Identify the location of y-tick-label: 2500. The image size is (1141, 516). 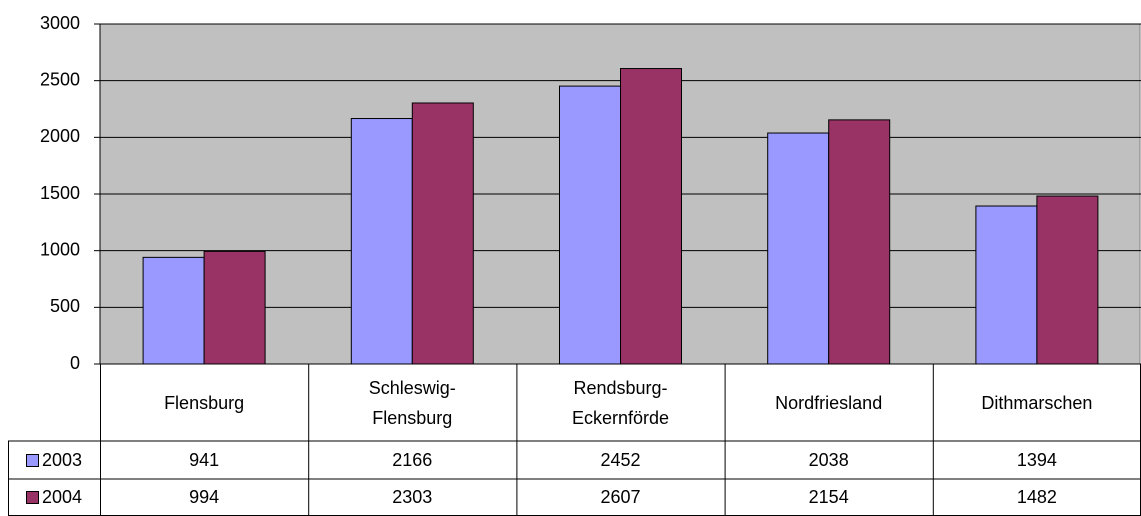
(60, 79).